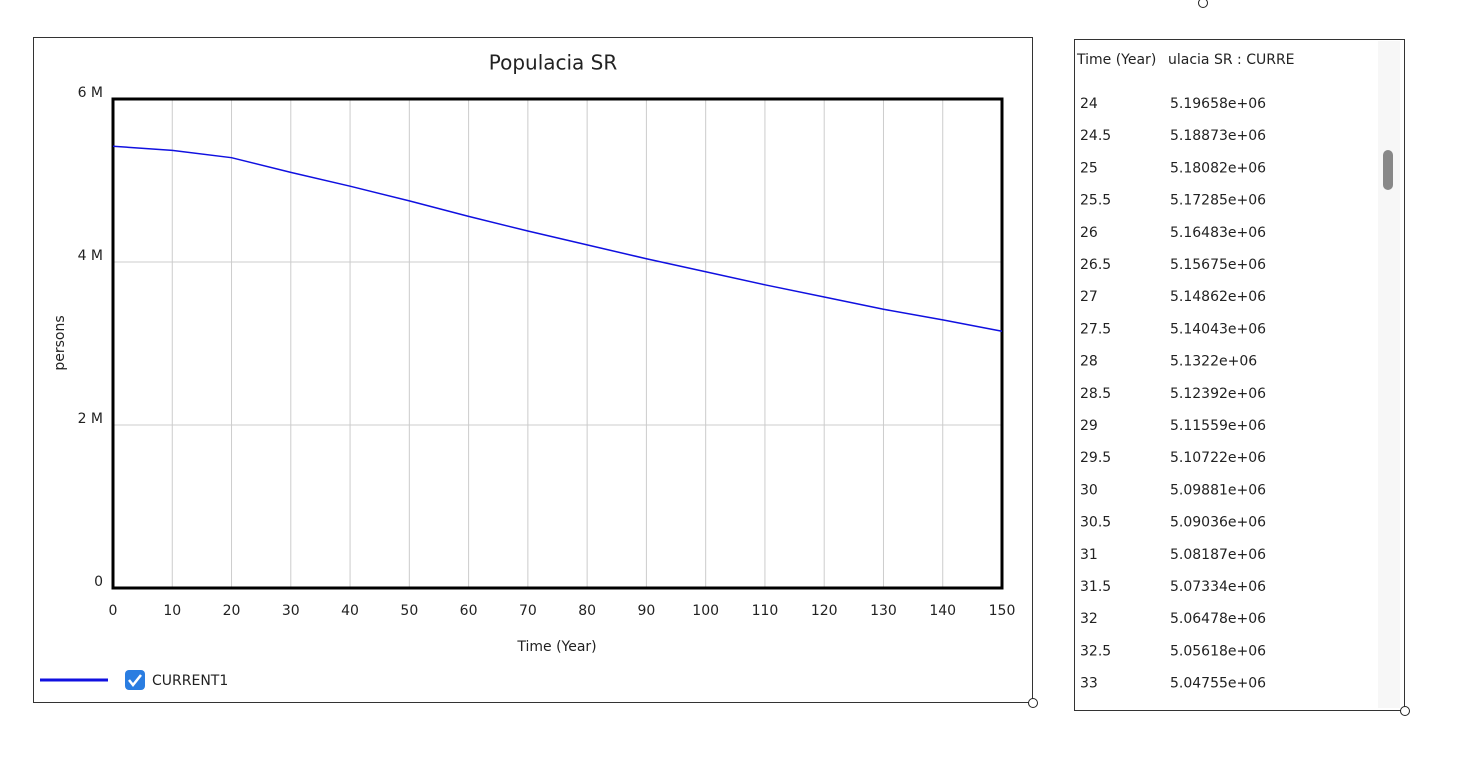 The height and width of the screenshot is (762, 1461). I want to click on table-cell: 5.1322e+06, so click(1213, 362).